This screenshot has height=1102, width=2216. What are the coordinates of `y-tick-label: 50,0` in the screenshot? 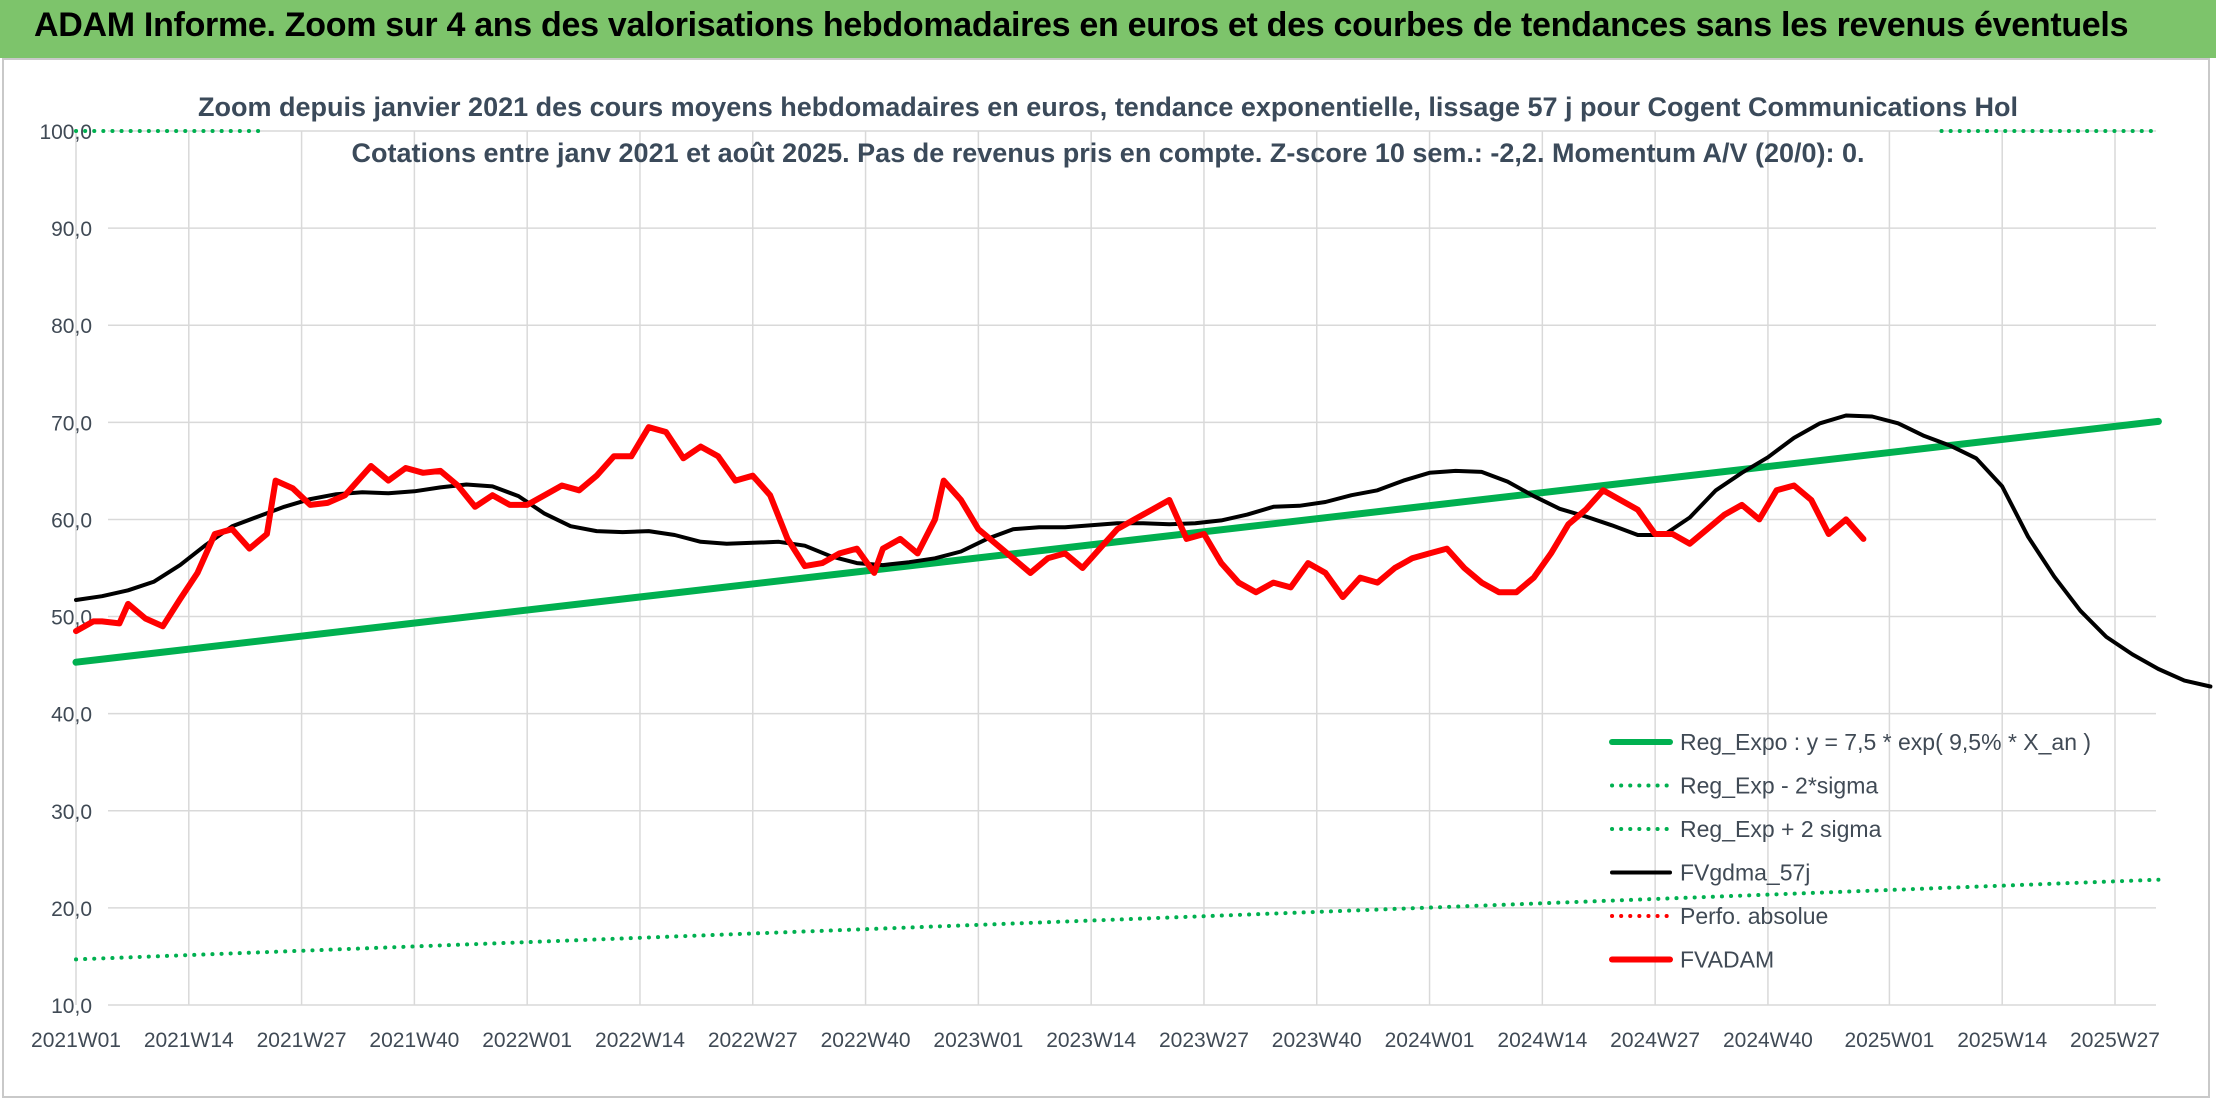 It's located at (71, 618).